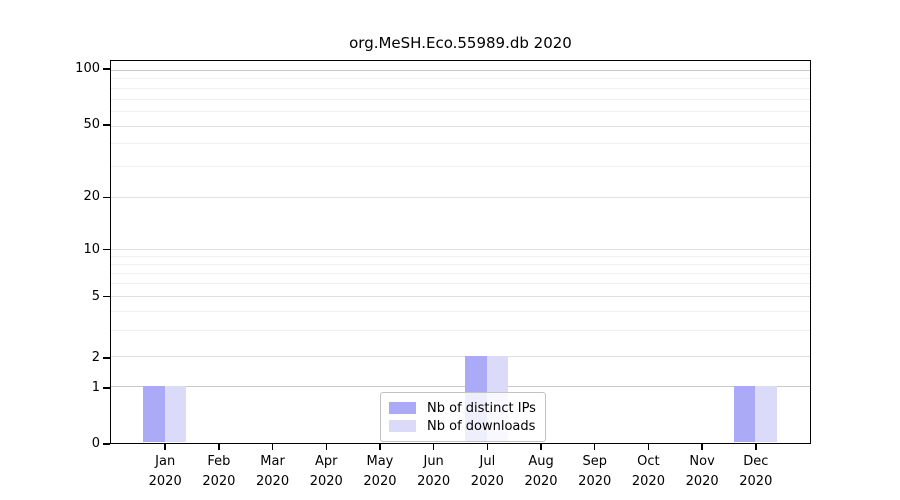  Describe the element at coordinates (487, 472) in the screenshot. I see `x-tick-label-jul: Jul 2020` at that location.